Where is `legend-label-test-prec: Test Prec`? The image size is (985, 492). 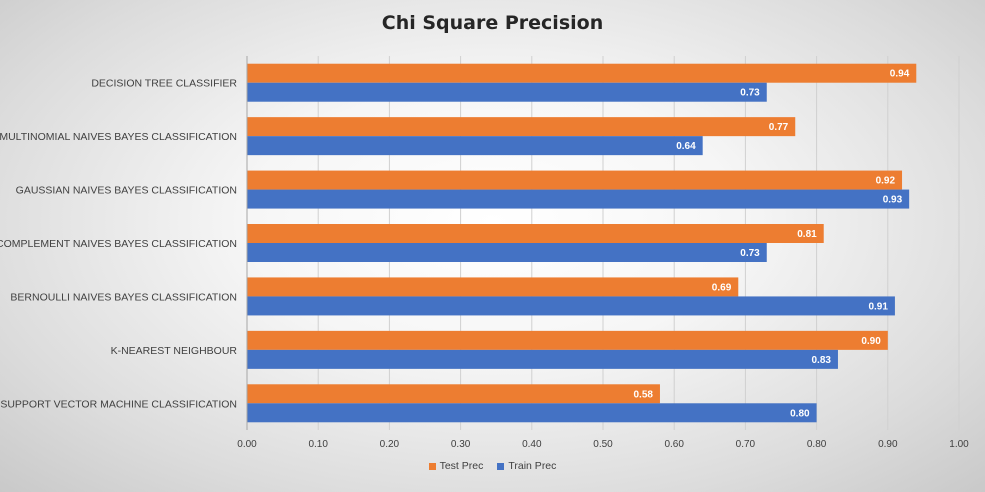 legend-label-test-prec: Test Prec is located at coordinates (461, 466).